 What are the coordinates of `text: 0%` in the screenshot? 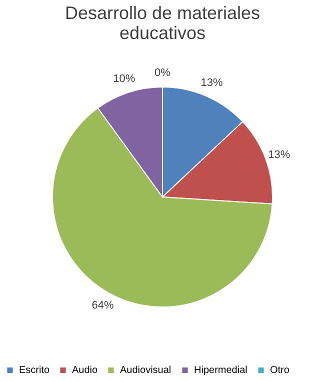 It's located at (162, 73).